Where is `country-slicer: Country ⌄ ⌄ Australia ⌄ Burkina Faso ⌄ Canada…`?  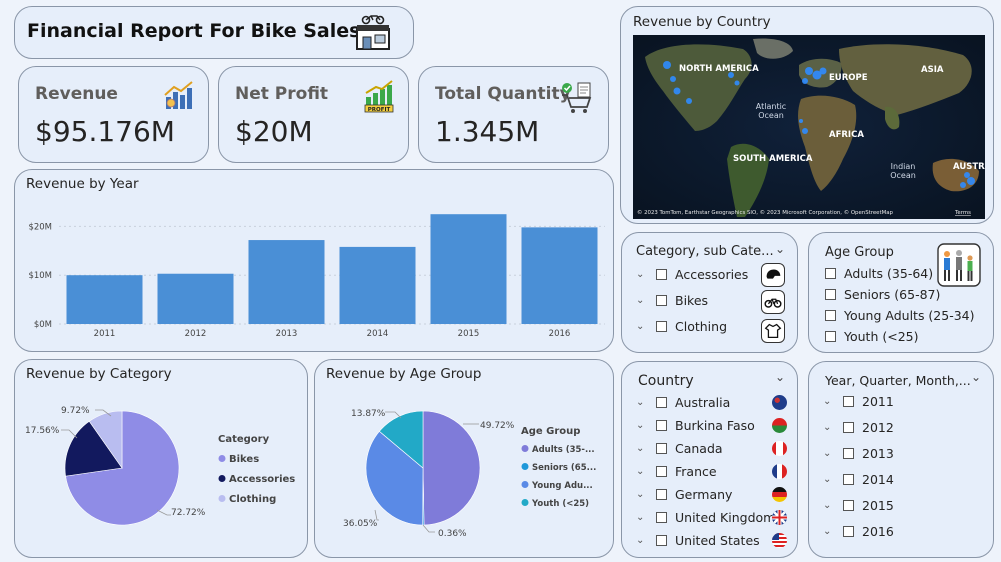
country-slicer: Country ⌄ ⌄ Australia ⌄ Burkina Faso ⌄ Canada… is located at coordinates (709, 459).